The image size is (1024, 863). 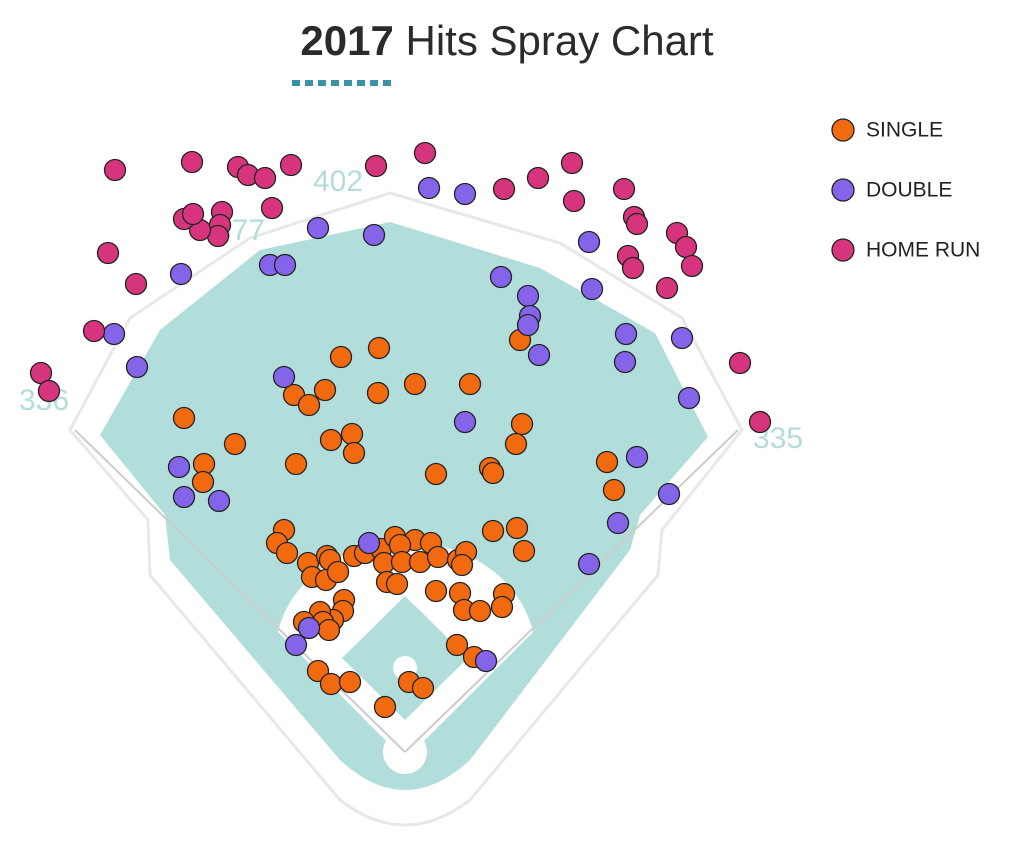 I want to click on distance-label: 402, so click(x=338, y=181).